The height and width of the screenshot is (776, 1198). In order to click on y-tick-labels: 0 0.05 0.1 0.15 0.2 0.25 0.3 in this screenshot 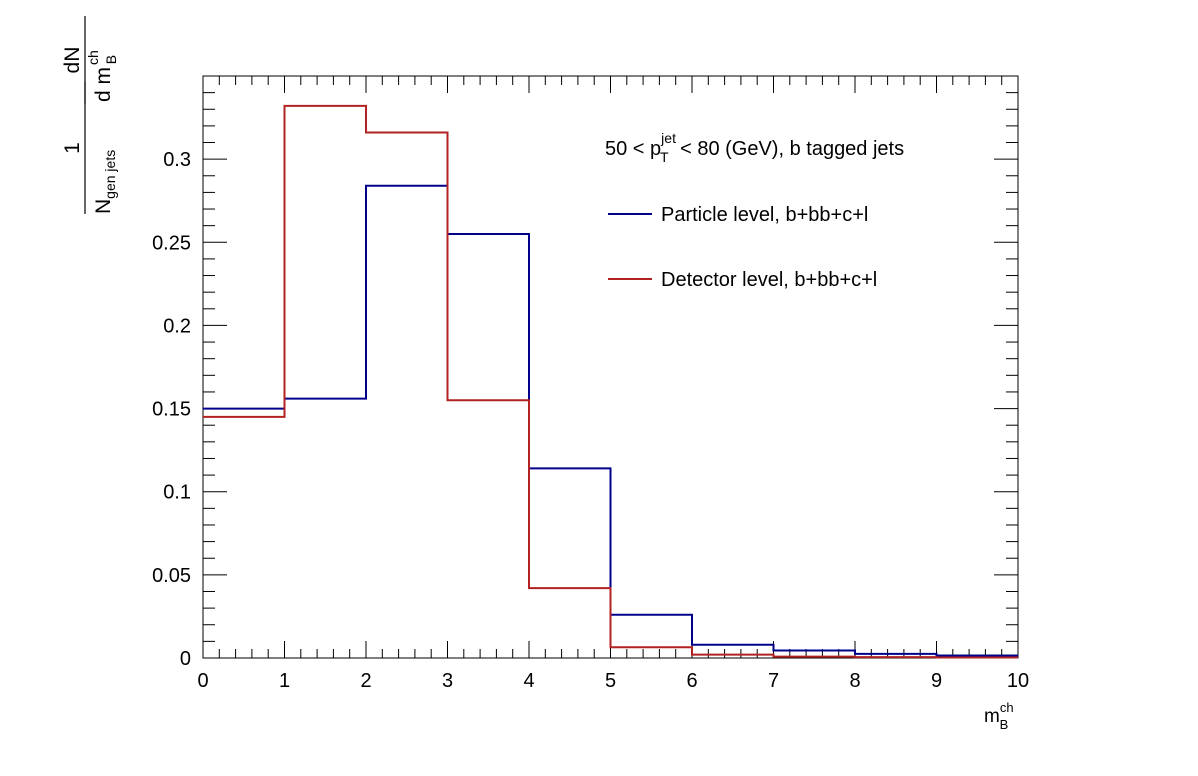, I will do `click(171, 409)`.